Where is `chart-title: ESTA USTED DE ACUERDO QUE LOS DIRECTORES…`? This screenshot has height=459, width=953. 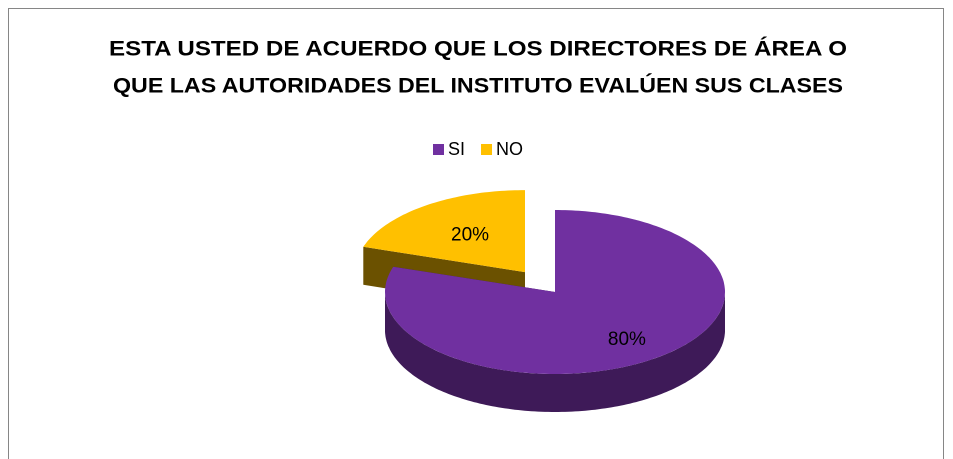
chart-title: ESTA USTED DE ACUERDO QUE LOS DIRECTORES… is located at coordinates (478, 49).